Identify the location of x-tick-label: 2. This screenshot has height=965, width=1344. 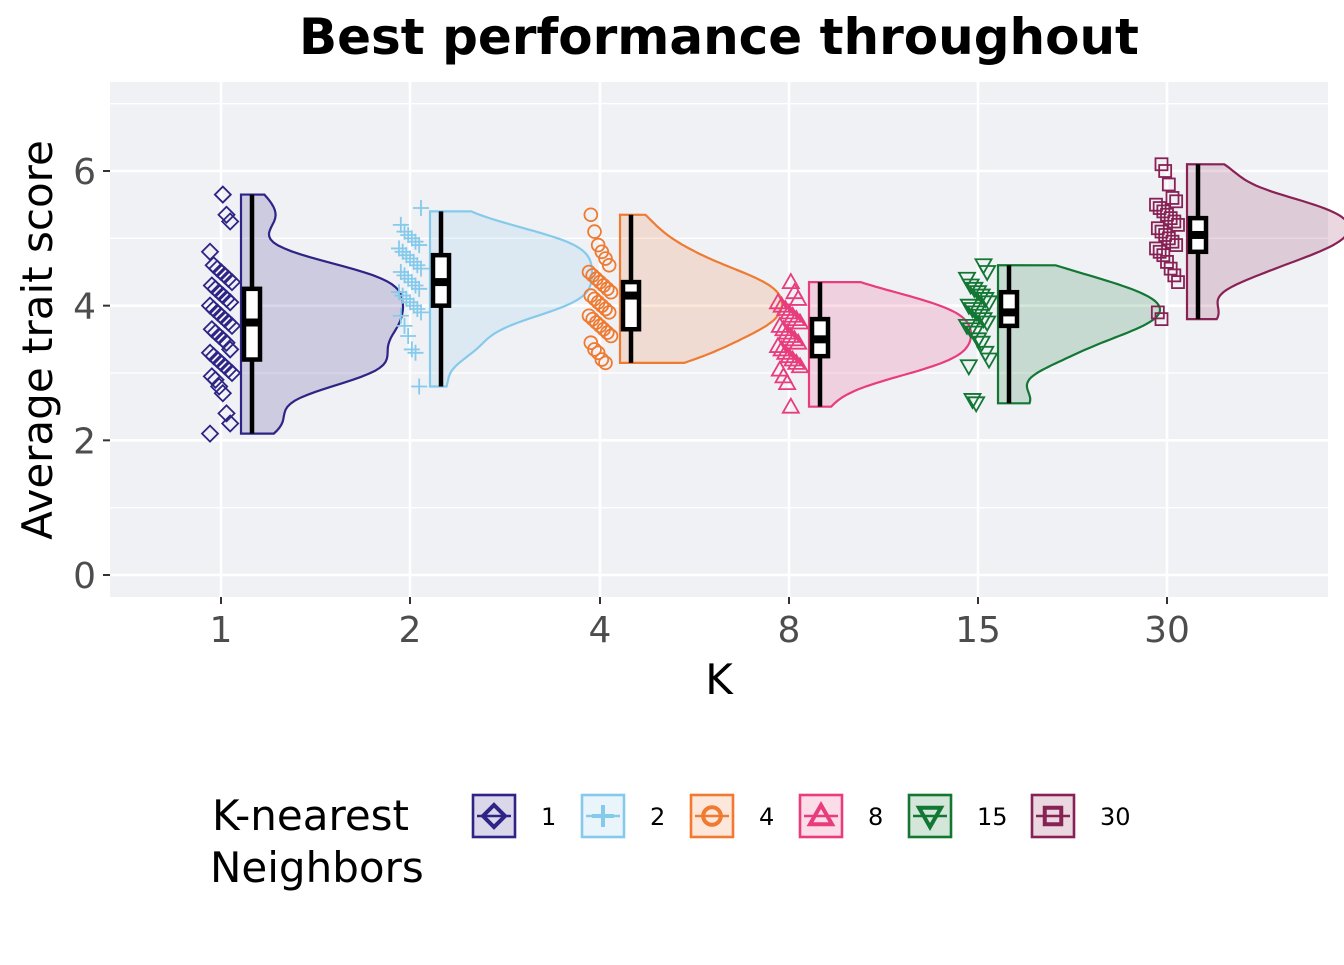
(410, 630).